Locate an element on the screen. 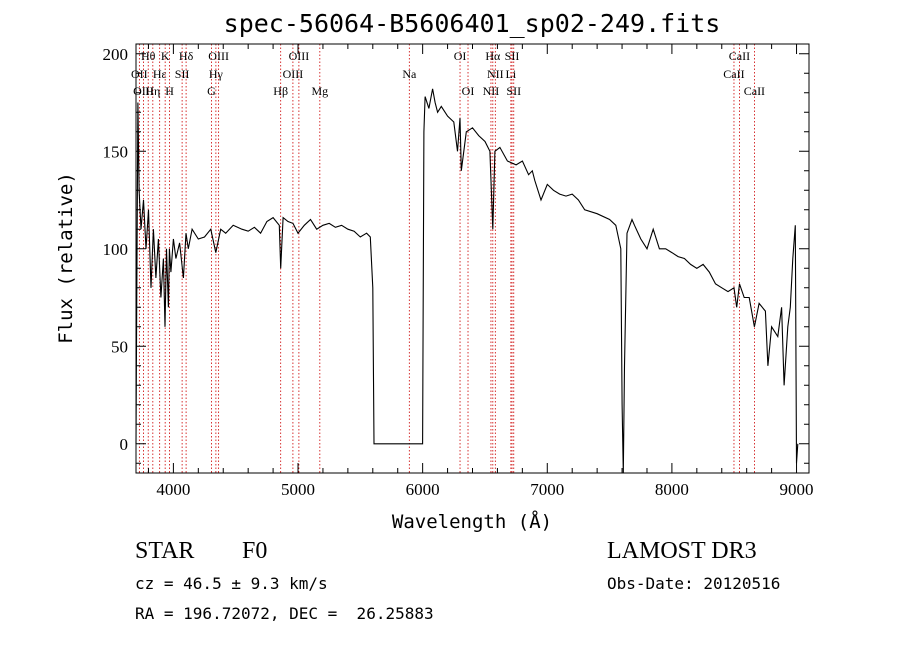  spectral-line-label: Hα is located at coordinates (493, 56).